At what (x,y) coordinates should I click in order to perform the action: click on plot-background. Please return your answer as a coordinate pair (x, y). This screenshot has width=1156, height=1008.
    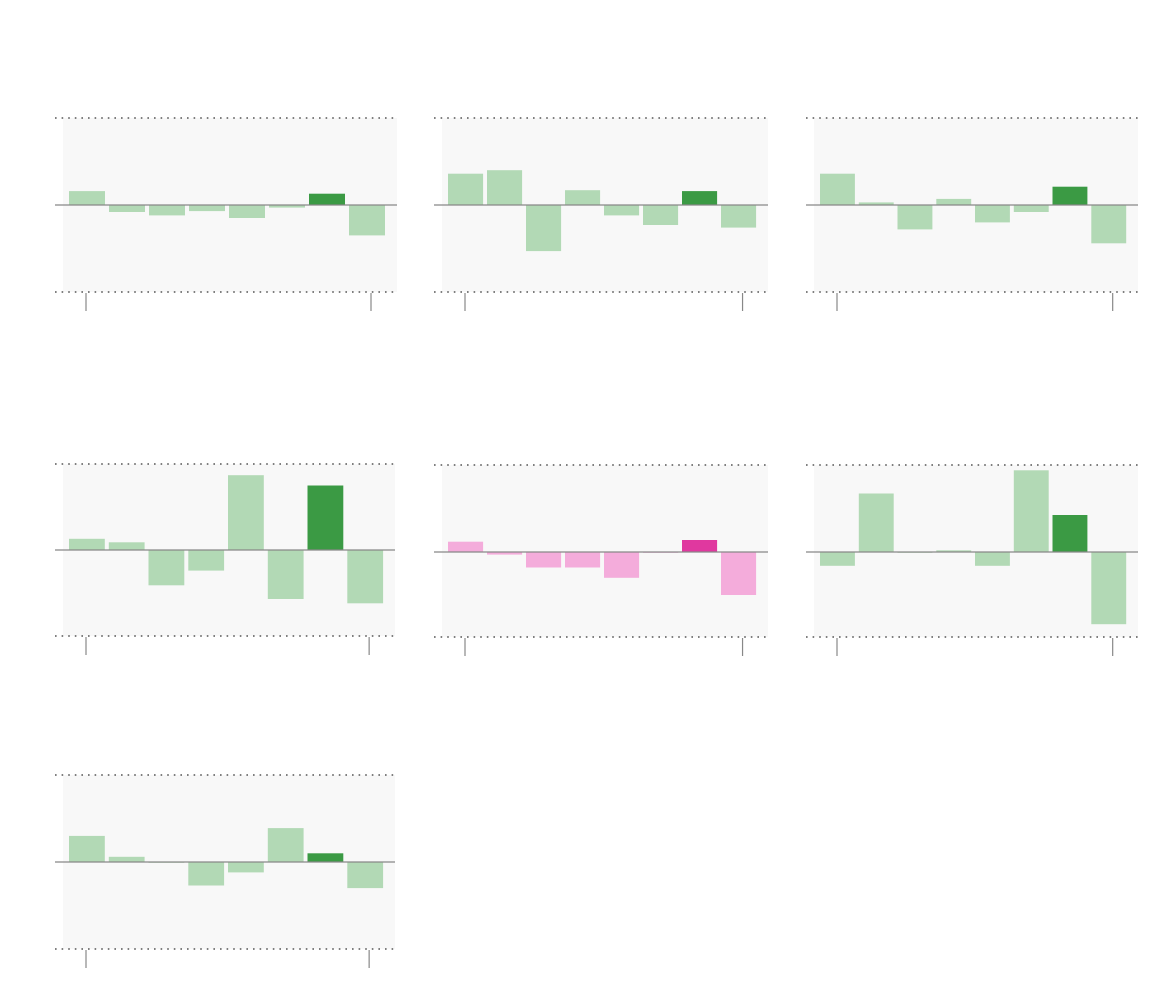
    Looking at the image, I should click on (605, 551).